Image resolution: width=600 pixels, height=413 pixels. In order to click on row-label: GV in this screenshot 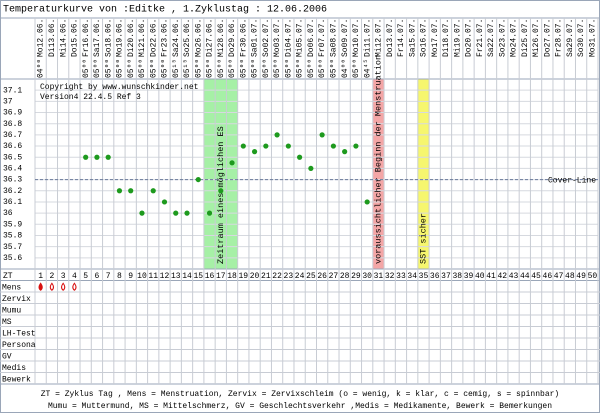, I will do `click(7, 356)`.